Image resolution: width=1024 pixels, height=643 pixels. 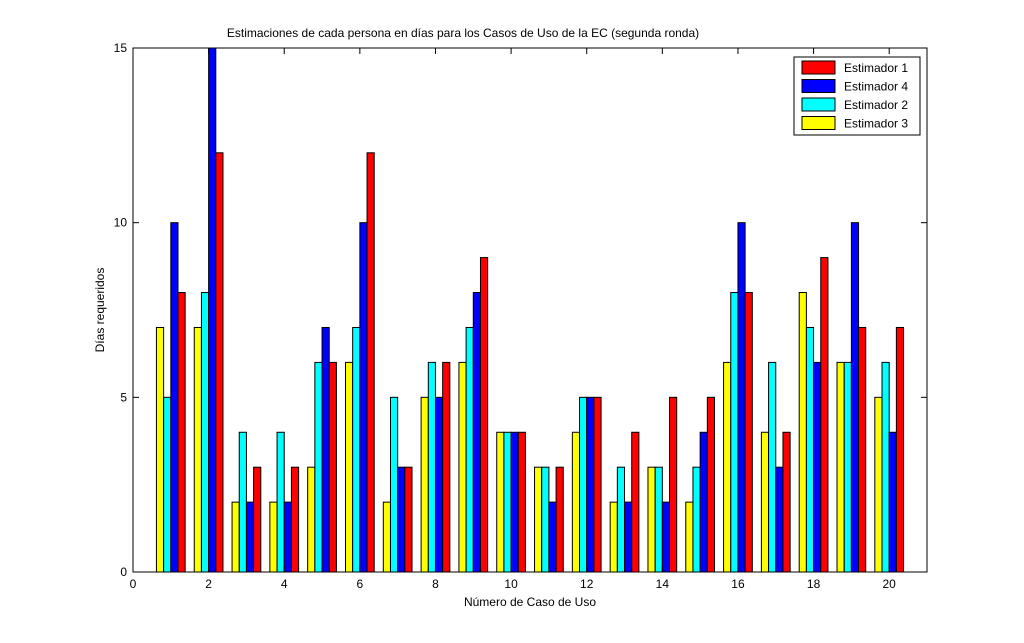 What do you see at coordinates (876, 68) in the screenshot?
I see `legend-label: Estimador 1` at bounding box center [876, 68].